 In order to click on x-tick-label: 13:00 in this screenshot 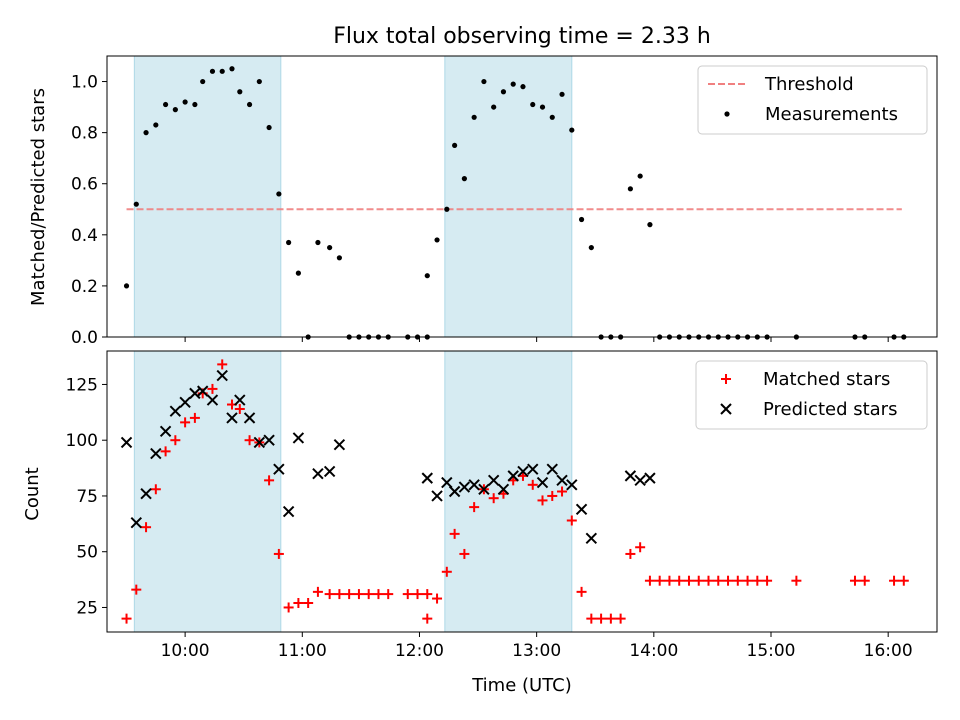, I will do `click(536, 651)`.